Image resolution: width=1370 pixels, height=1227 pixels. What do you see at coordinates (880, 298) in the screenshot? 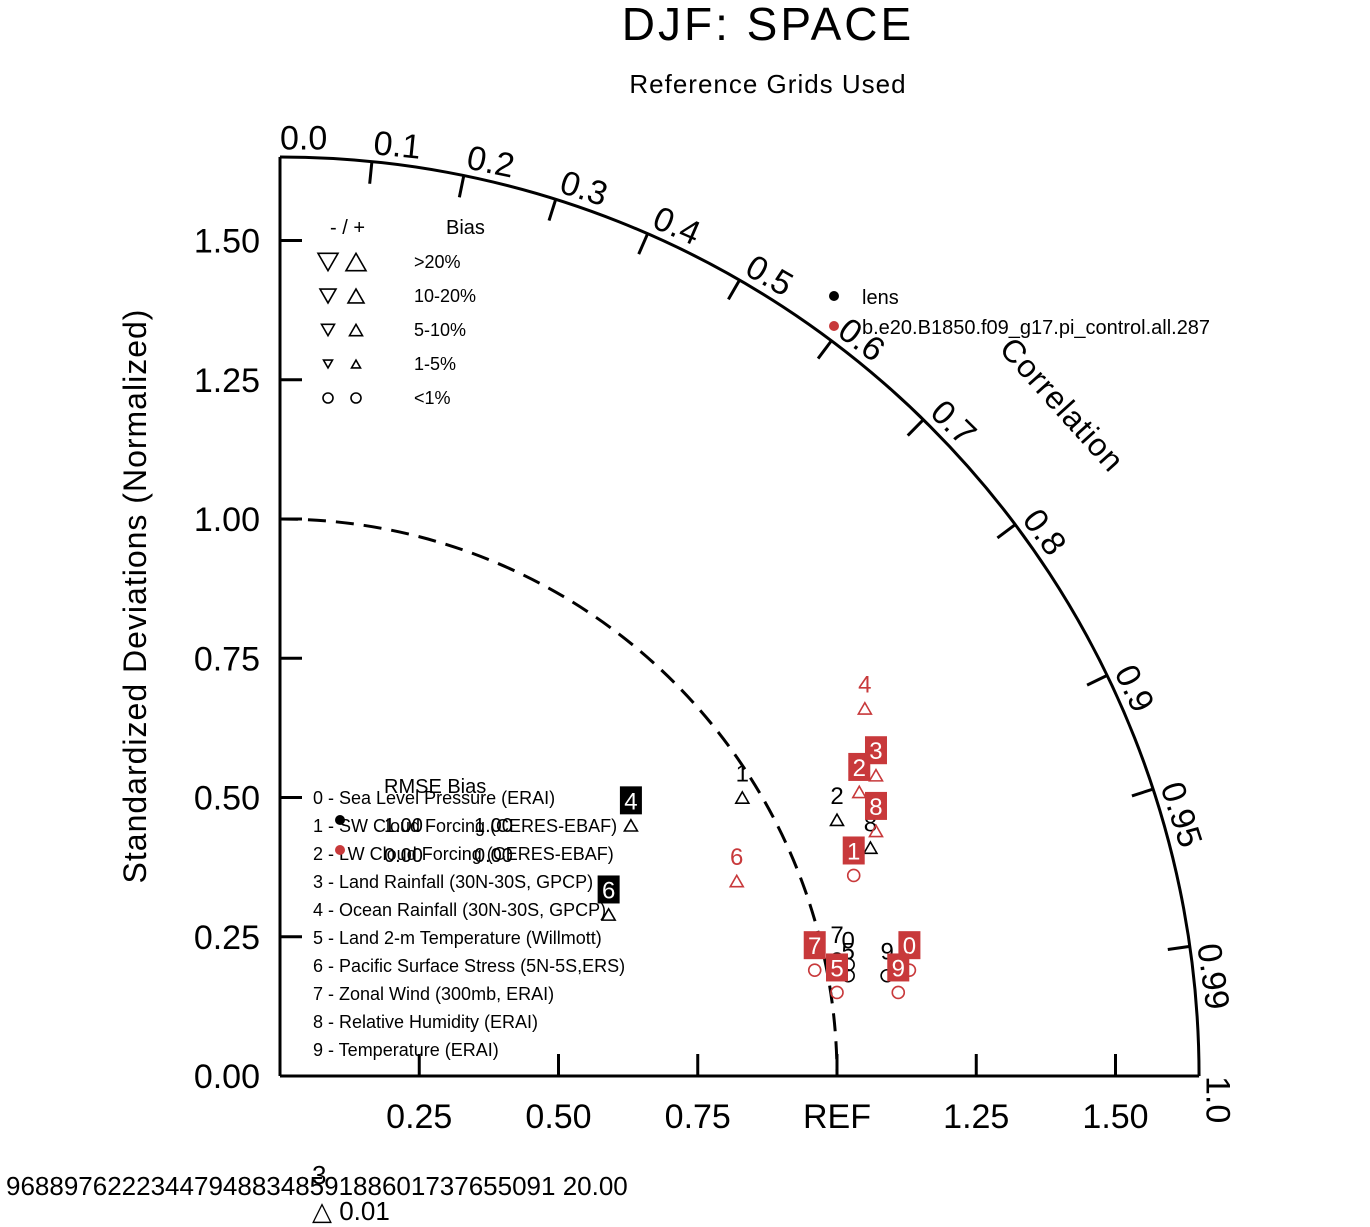
I see `case-legend-label: lens` at bounding box center [880, 298].